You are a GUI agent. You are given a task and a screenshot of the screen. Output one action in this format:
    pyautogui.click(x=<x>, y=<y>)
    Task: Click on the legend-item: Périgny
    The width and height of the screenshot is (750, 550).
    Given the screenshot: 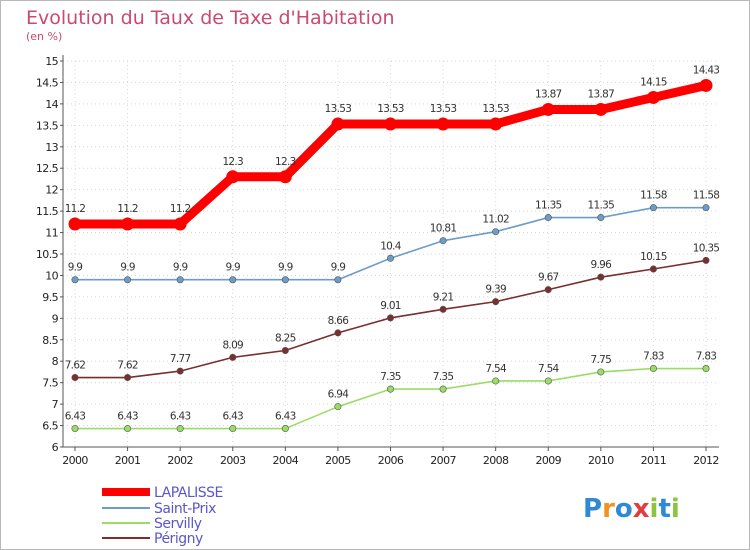 What is the action you would take?
    pyautogui.click(x=152, y=539)
    